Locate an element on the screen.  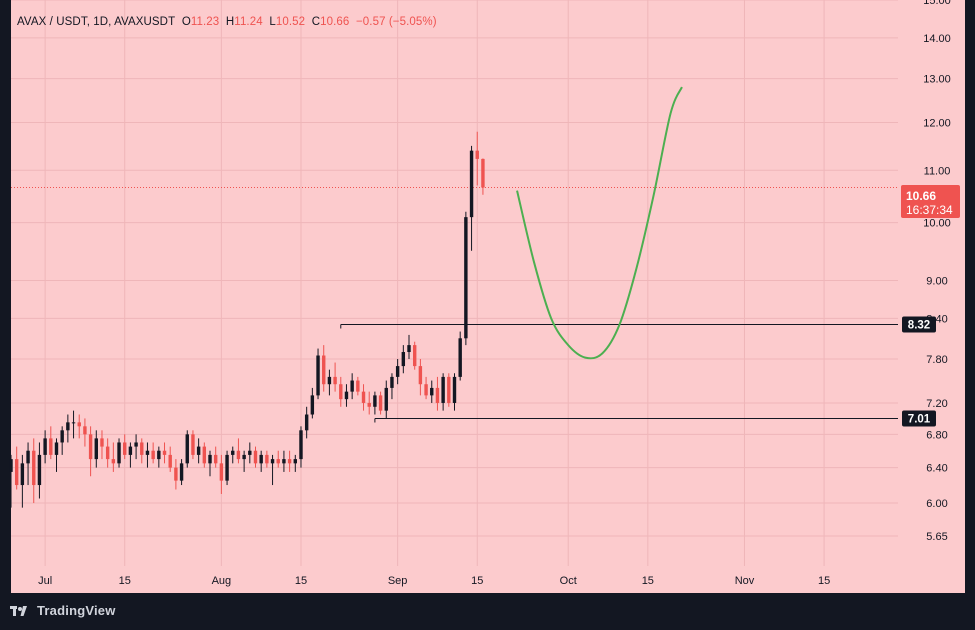
y-tick-label: 9.00 is located at coordinates (936, 281).